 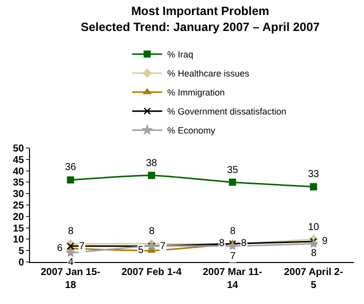 I want to click on y-tick-label: 25, so click(x=18, y=206).